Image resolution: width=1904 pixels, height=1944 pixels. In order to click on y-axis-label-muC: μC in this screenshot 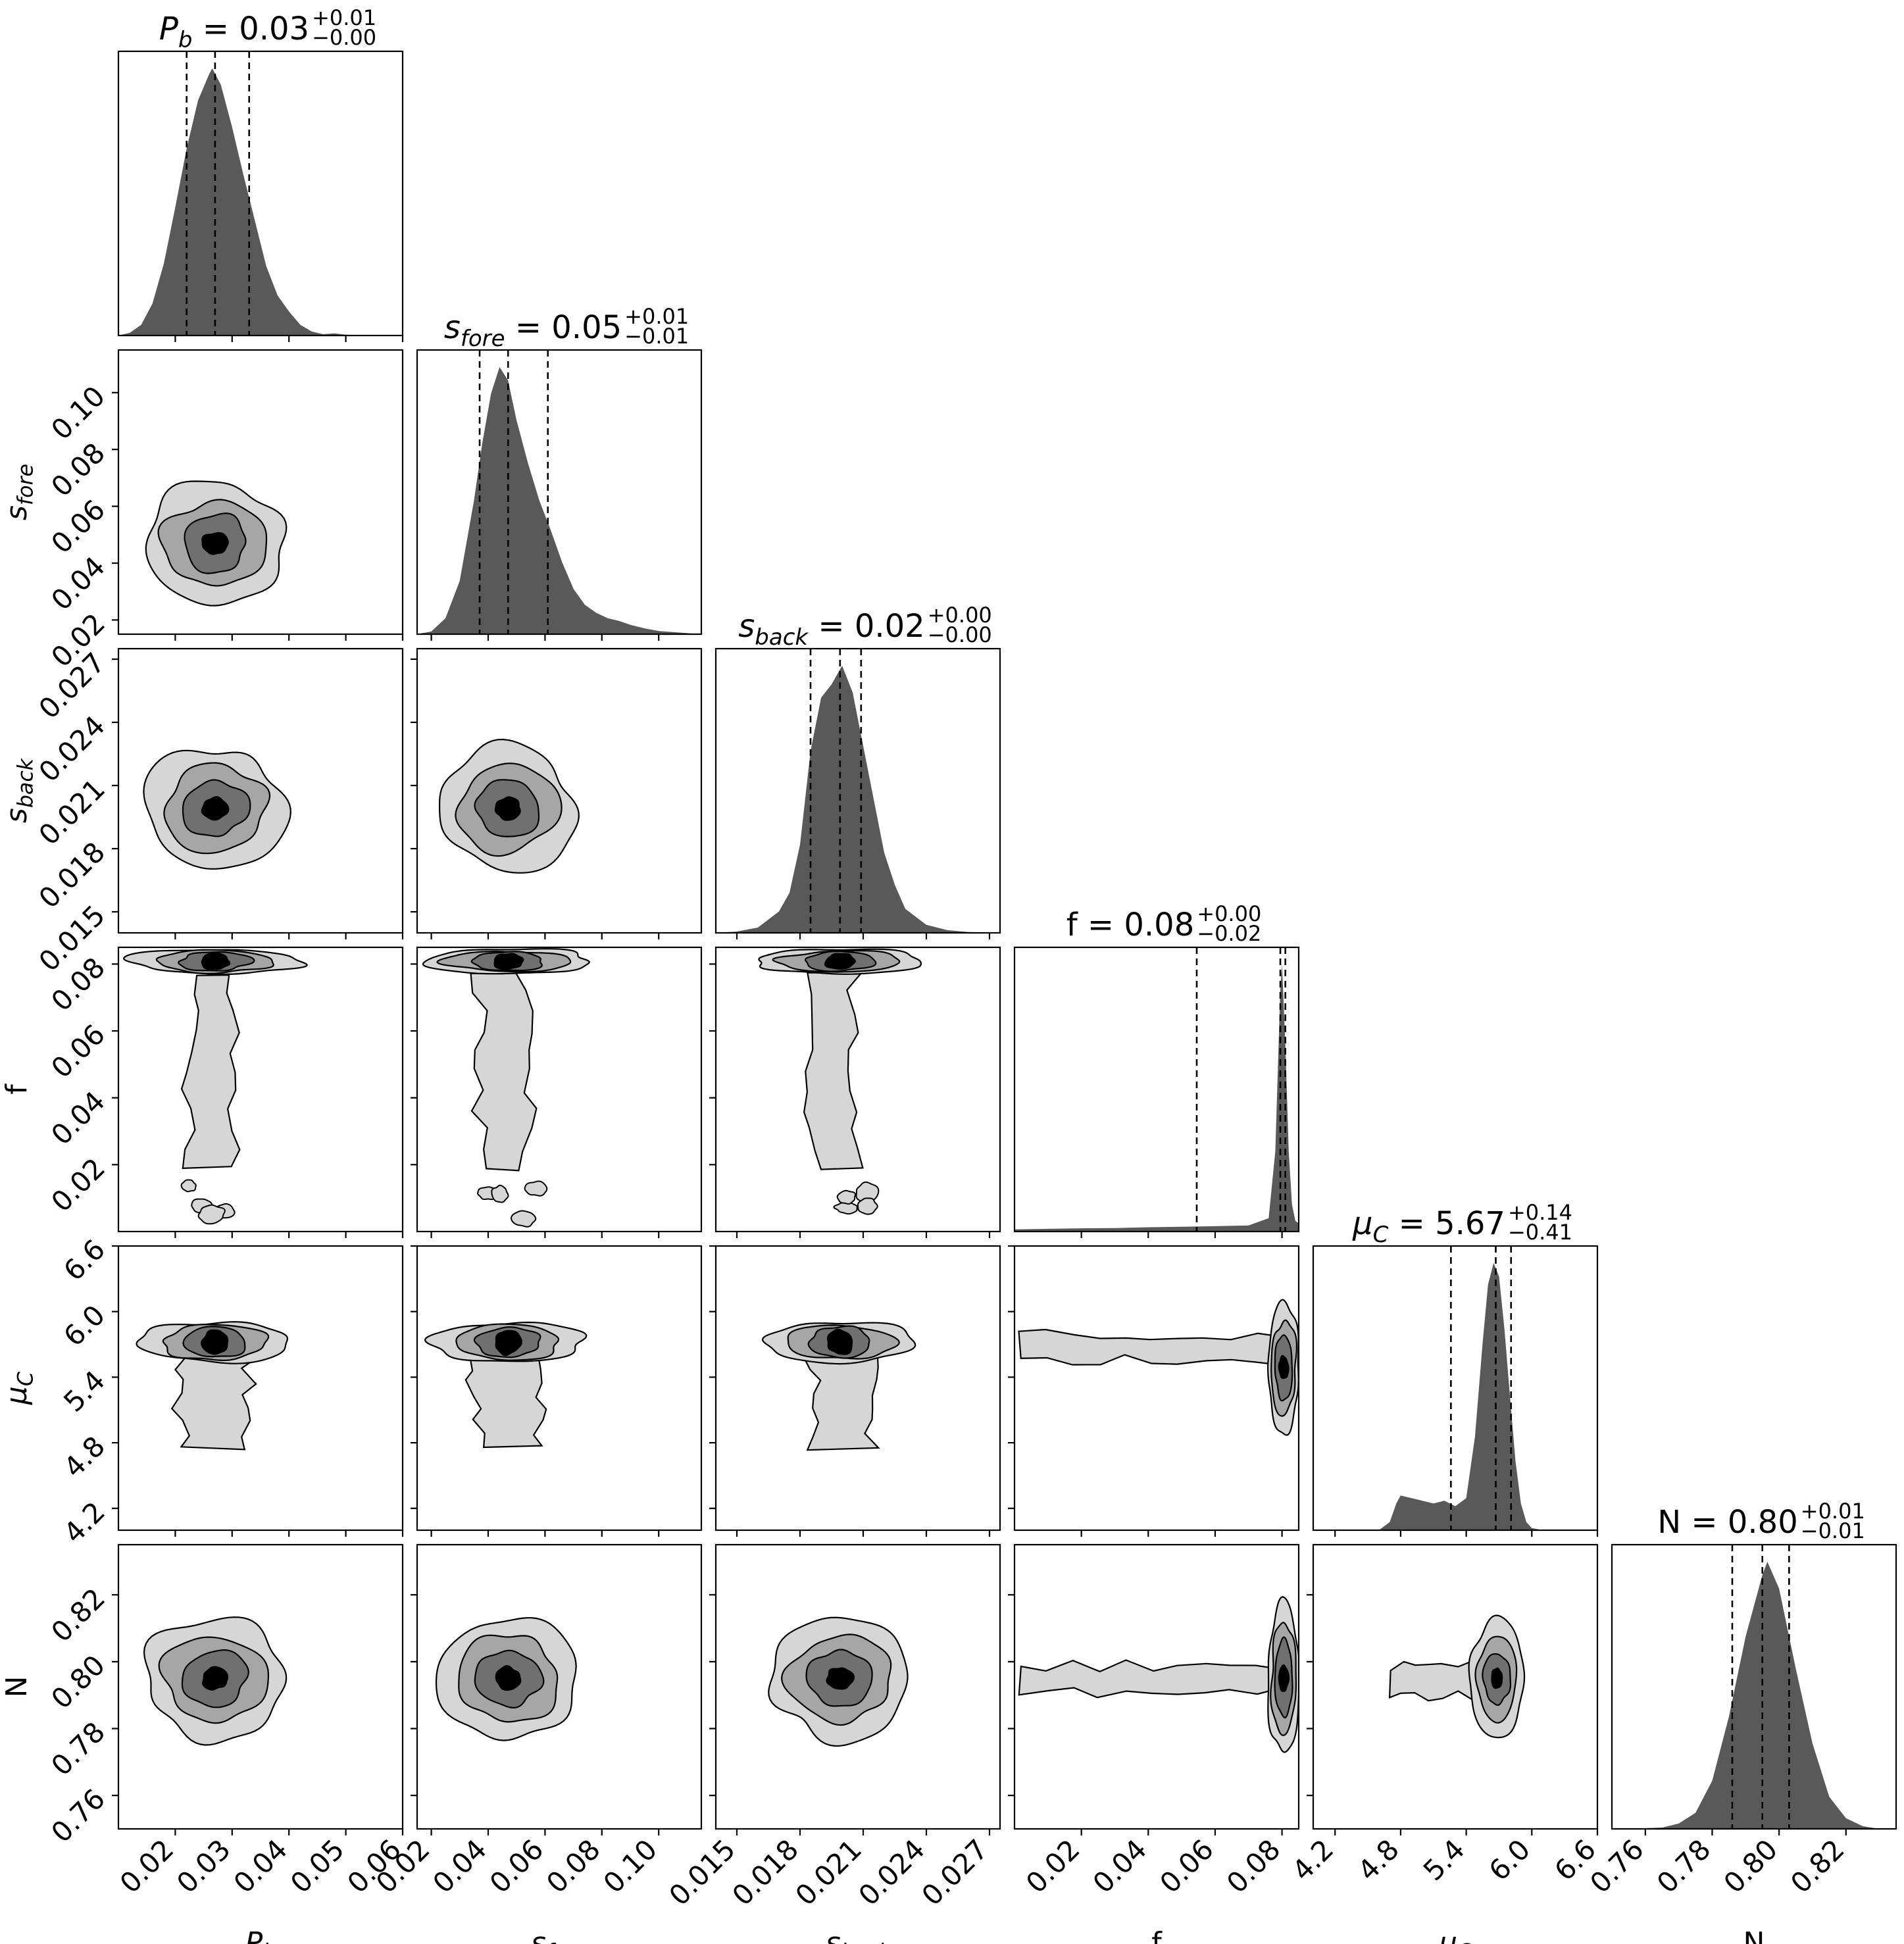, I will do `click(19, 1388)`.